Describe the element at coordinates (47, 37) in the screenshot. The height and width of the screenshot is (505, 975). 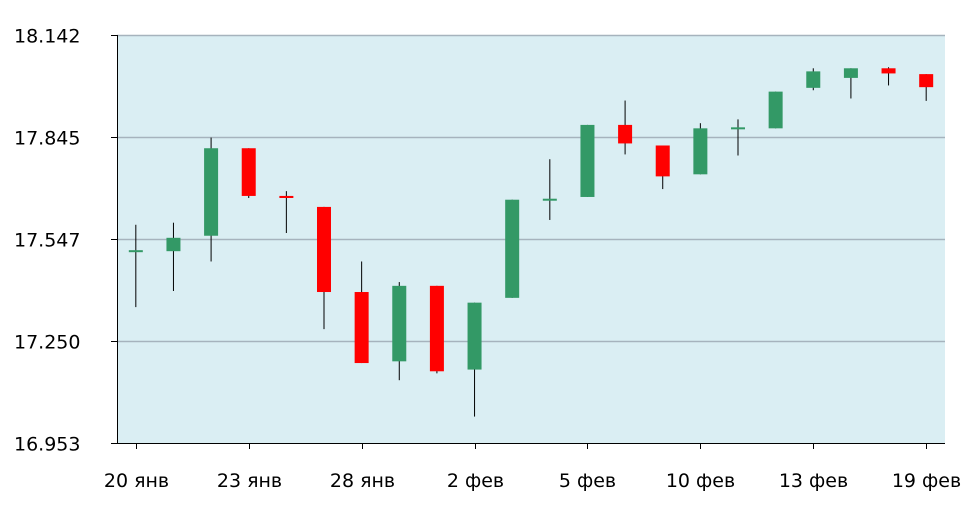
I see `y-tick-label: 18.142` at that location.